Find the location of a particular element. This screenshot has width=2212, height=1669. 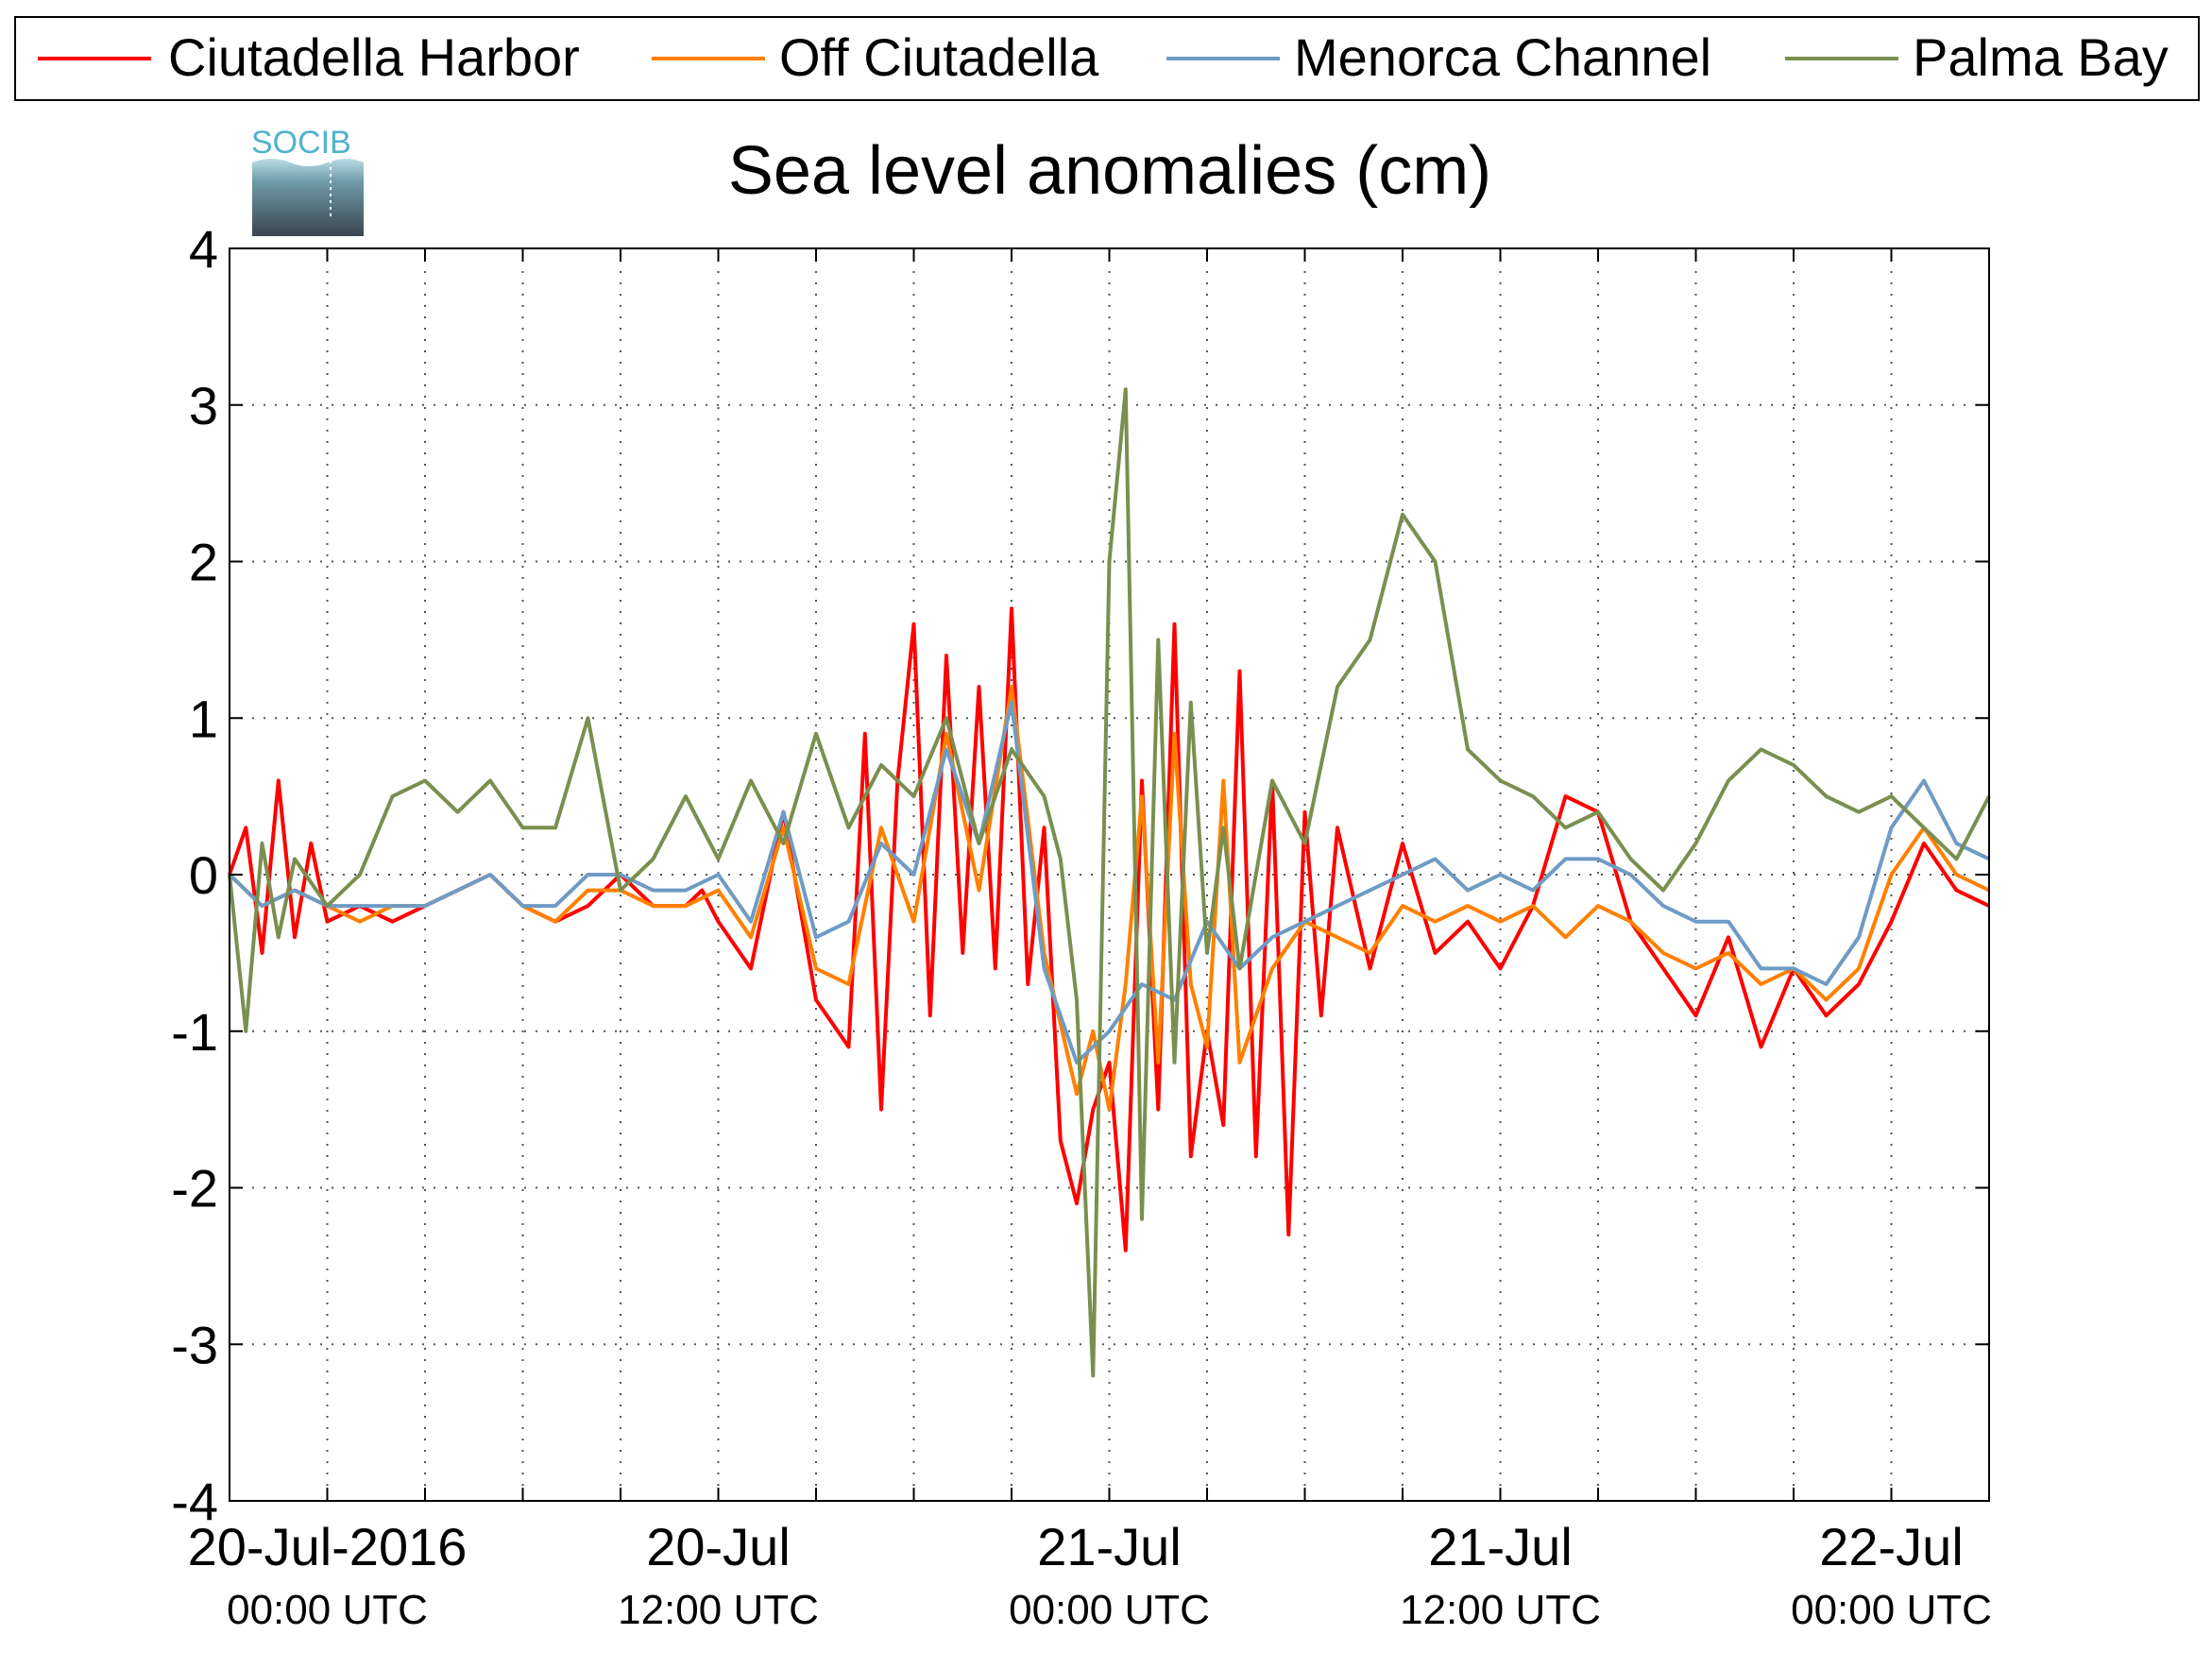

legend-label-ciutadella-harbor: Ciutadella Harbor is located at coordinates (374, 57).